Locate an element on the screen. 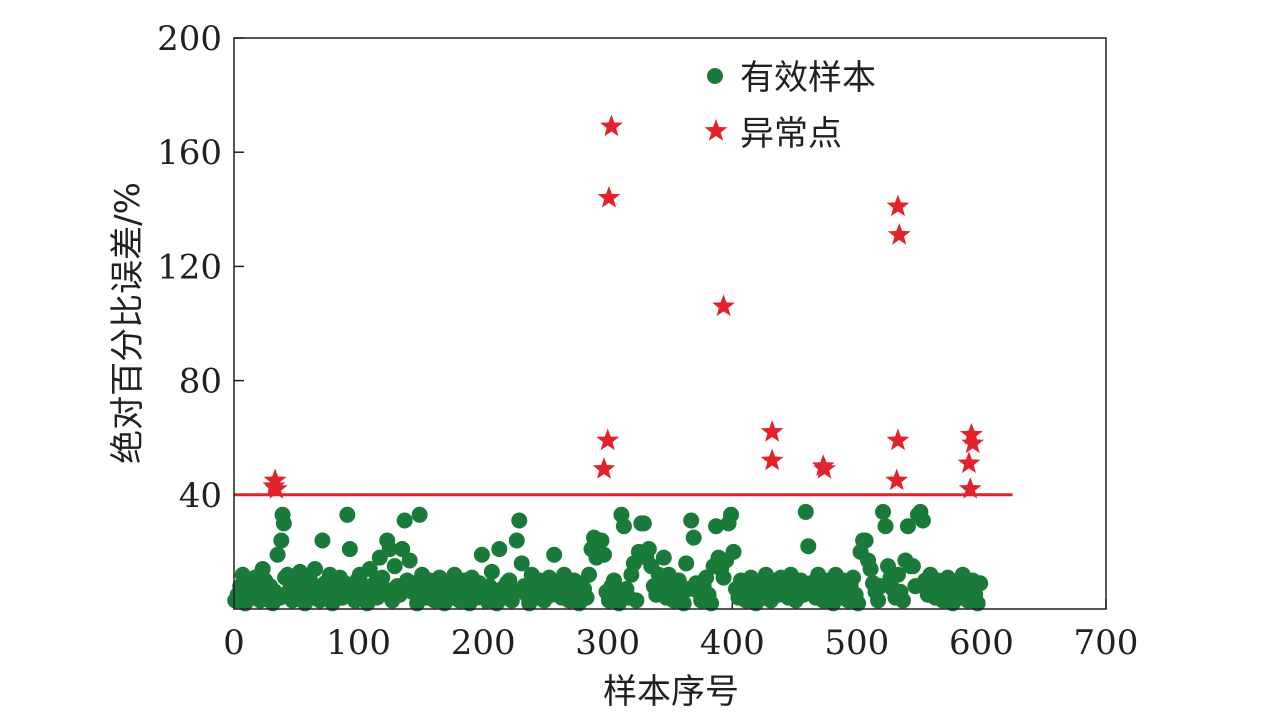 Image resolution: width=1276 pixels, height=717 pixels. x-tick-label: 100 is located at coordinates (358, 643).